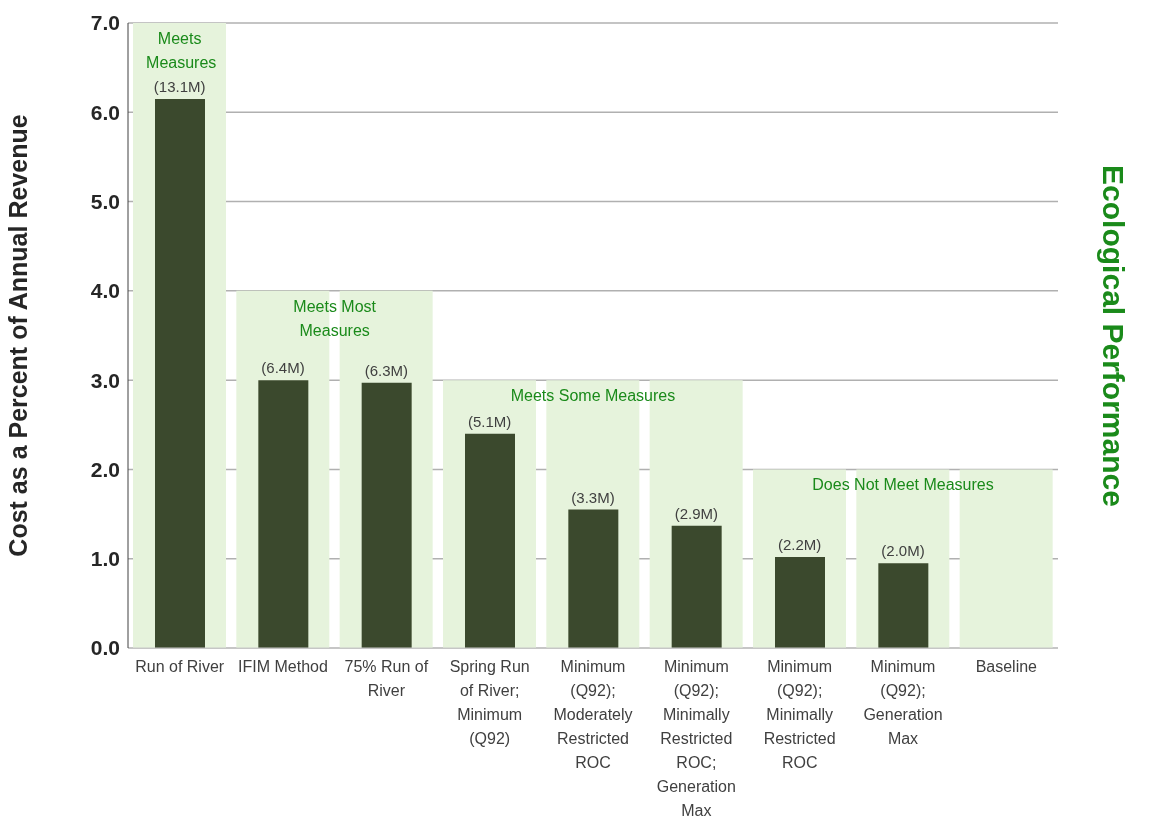  I want to click on y-tick-label: 2.0, so click(105, 469).